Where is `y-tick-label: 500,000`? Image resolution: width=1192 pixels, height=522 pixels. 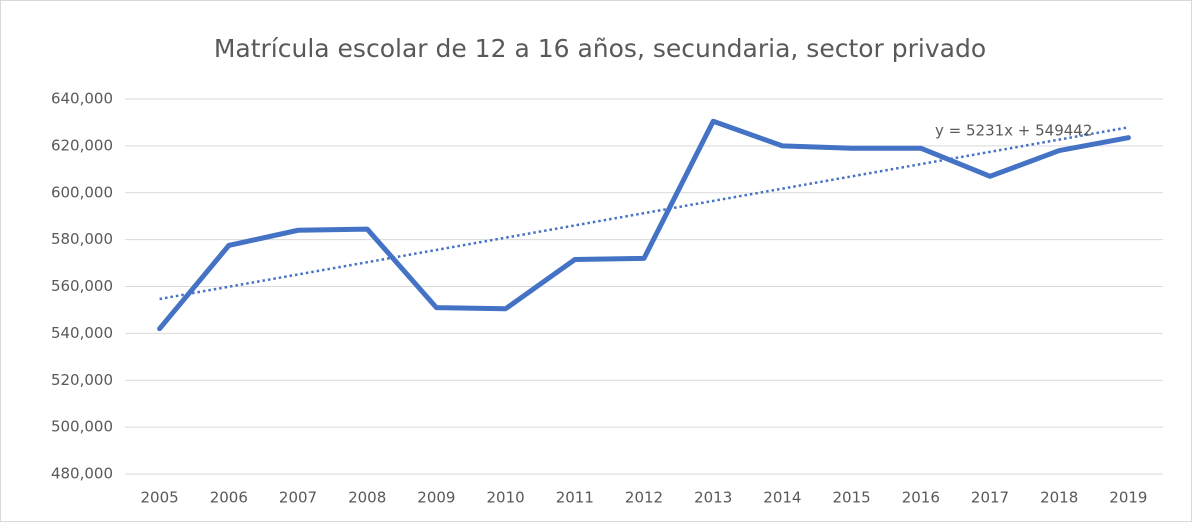
y-tick-label: 500,000 is located at coordinates (82, 427).